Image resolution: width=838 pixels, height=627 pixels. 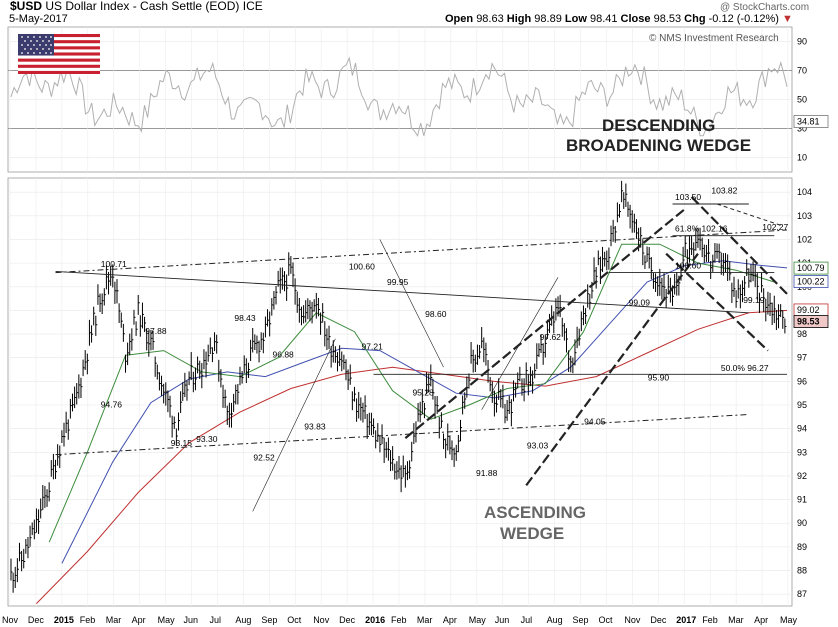 I want to click on rsi-tick-label: 70, so click(x=802, y=71).